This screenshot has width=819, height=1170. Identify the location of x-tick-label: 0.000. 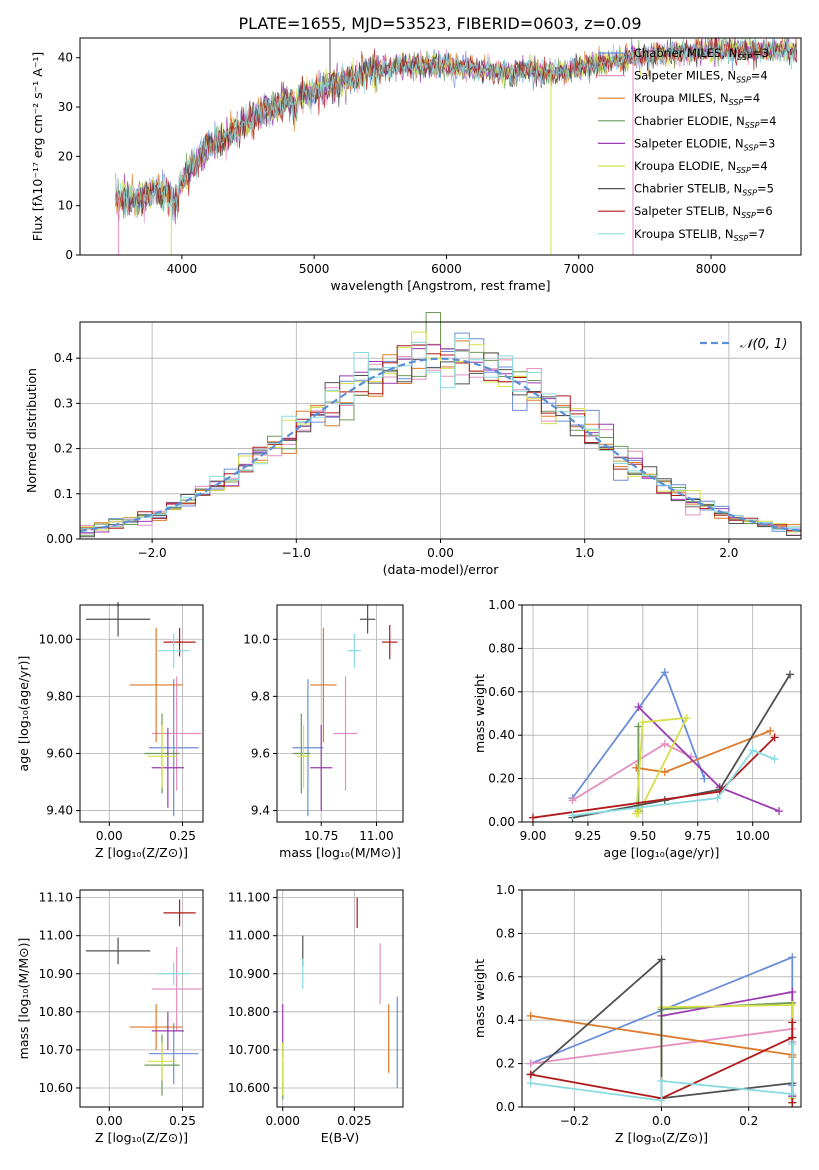
(283, 1121).